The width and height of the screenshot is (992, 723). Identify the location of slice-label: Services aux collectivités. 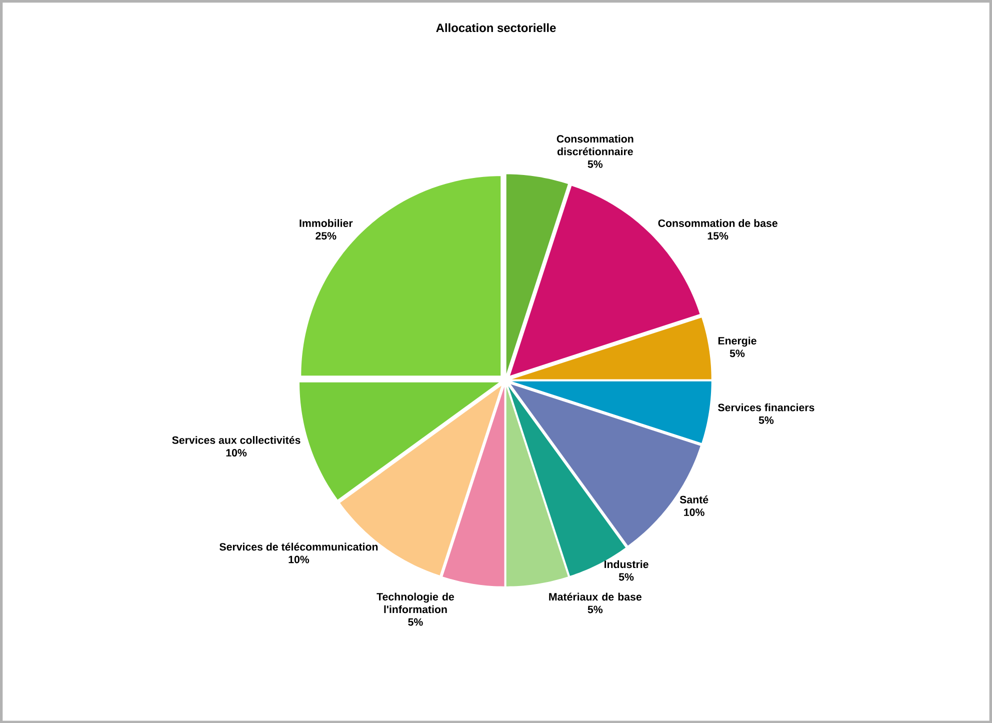
(236, 440).